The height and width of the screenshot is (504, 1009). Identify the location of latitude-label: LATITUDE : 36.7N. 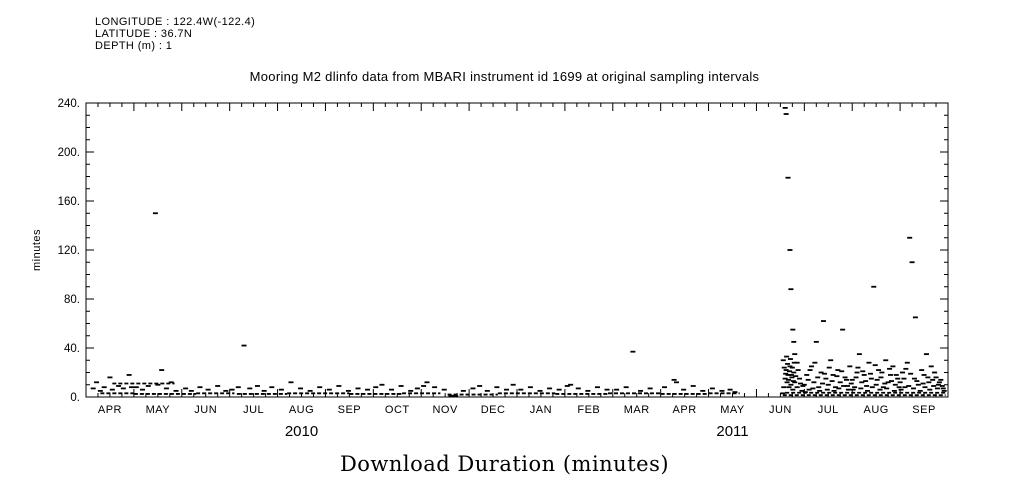
(144, 34).